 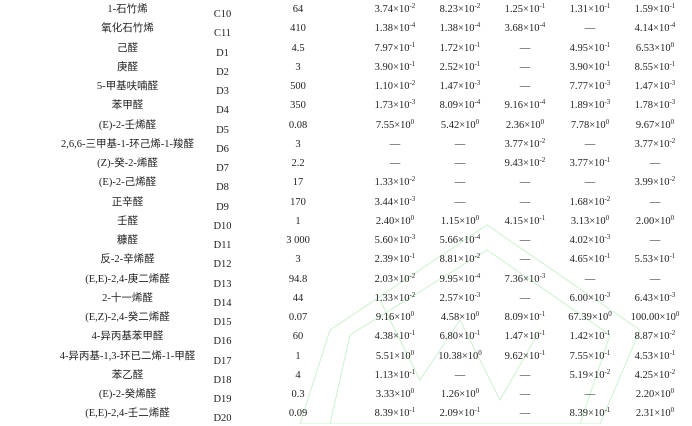 I want to click on mantissa: 8.39, so click(x=579, y=414).